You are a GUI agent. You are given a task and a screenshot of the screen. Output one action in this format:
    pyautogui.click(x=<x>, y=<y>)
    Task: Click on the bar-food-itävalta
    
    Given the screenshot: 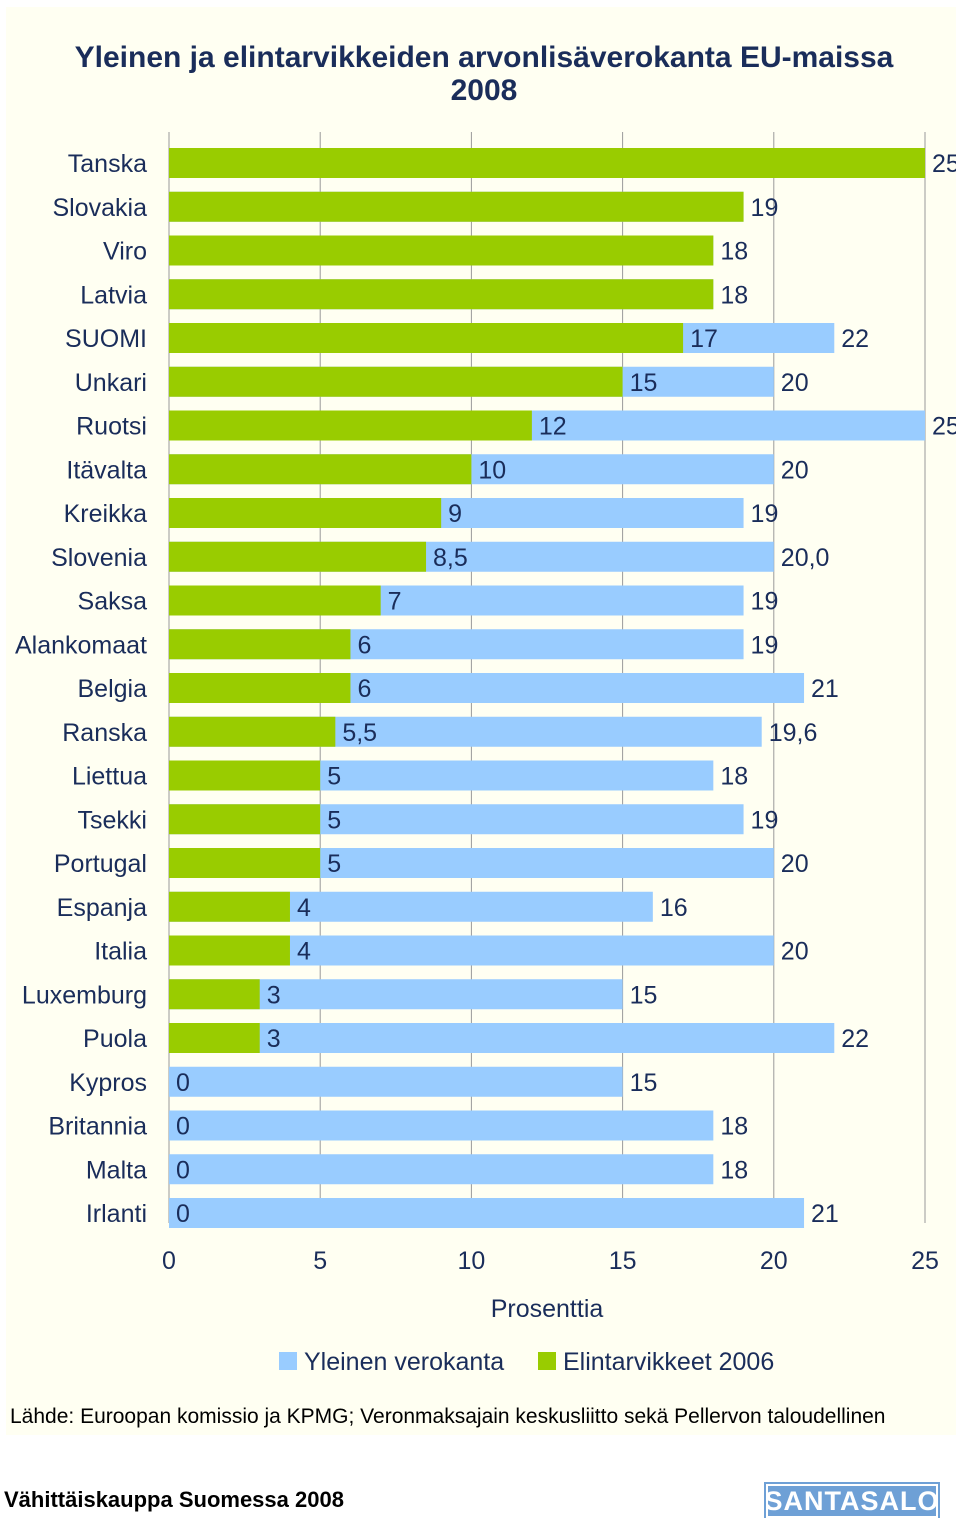 What is the action you would take?
    pyautogui.click(x=320, y=469)
    